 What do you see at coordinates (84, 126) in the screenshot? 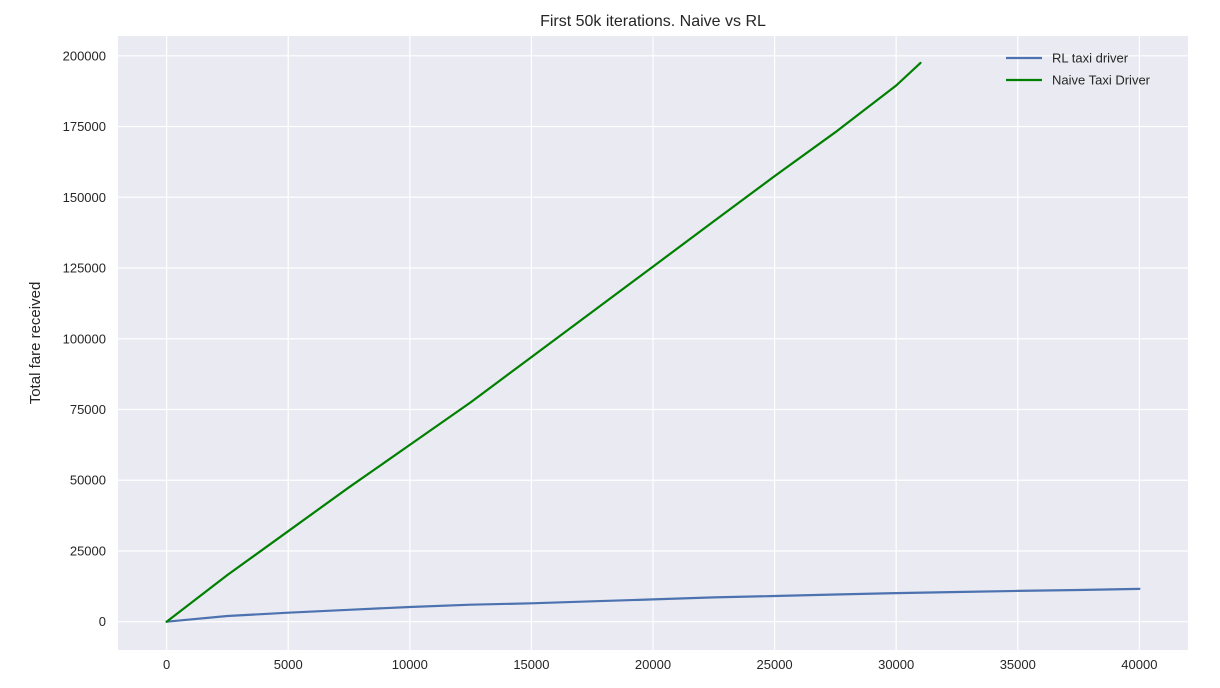
I see `y-tick-label: 175000` at bounding box center [84, 126].